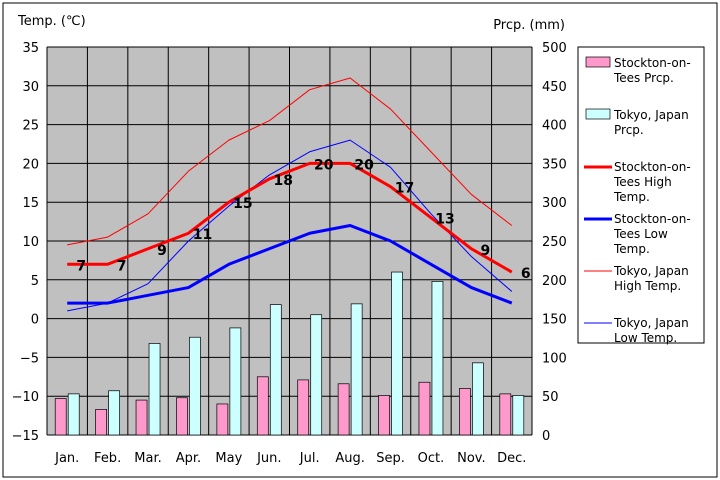 The height and width of the screenshot is (480, 720). I want to click on data-label: 18, so click(283, 181).